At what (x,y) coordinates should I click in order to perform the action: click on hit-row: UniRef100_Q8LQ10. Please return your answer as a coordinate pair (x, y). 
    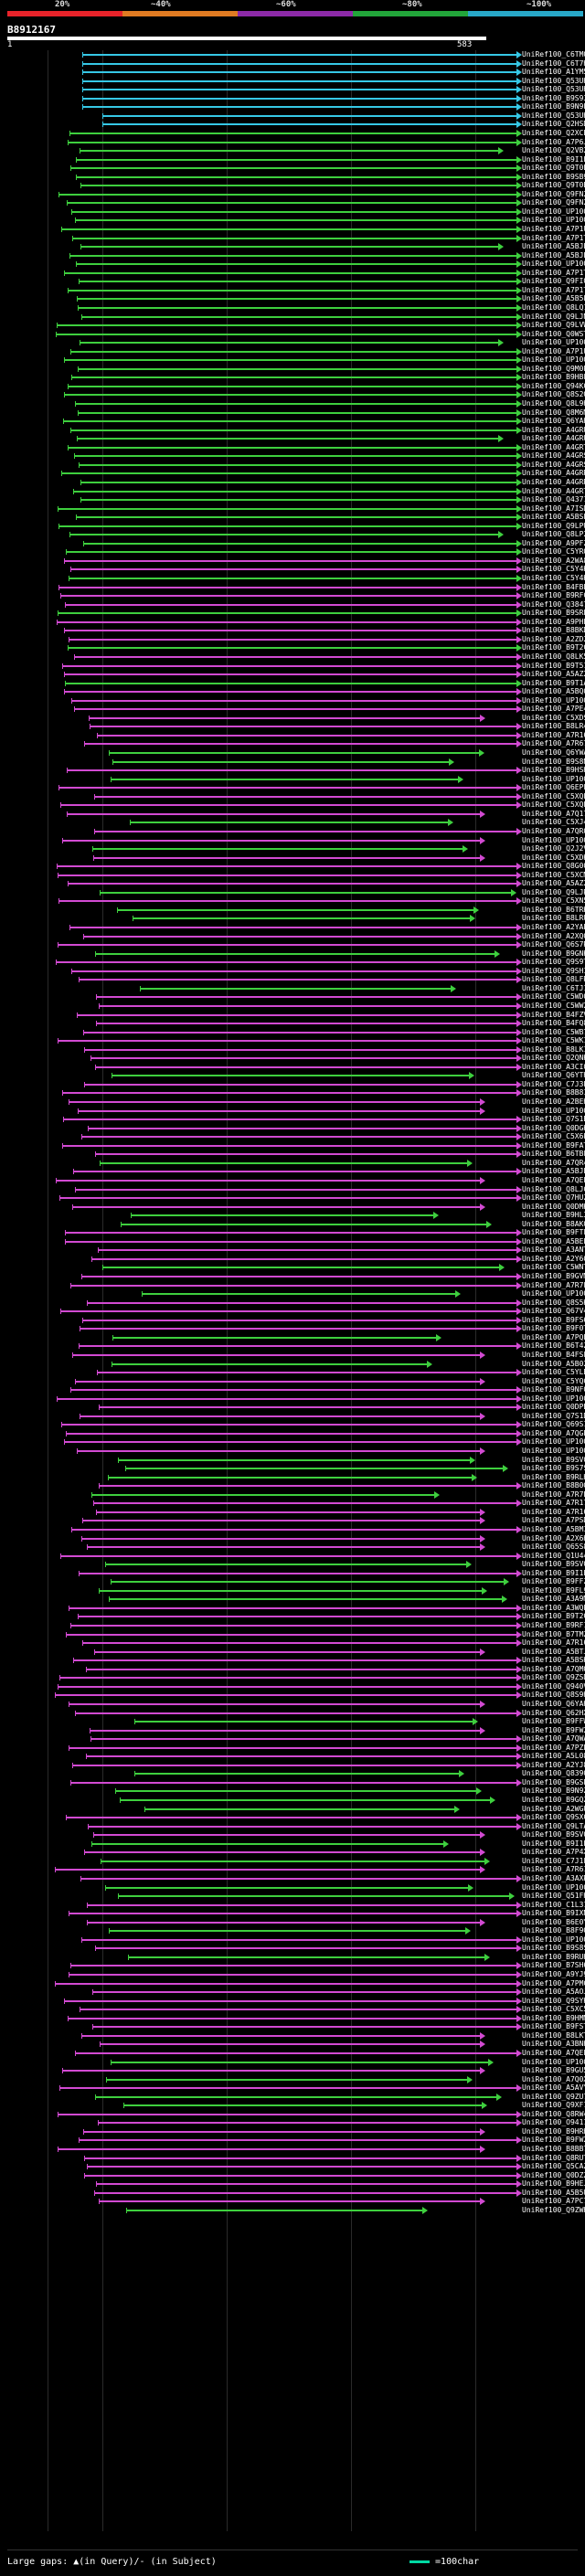
    Looking at the image, I should click on (293, 308).